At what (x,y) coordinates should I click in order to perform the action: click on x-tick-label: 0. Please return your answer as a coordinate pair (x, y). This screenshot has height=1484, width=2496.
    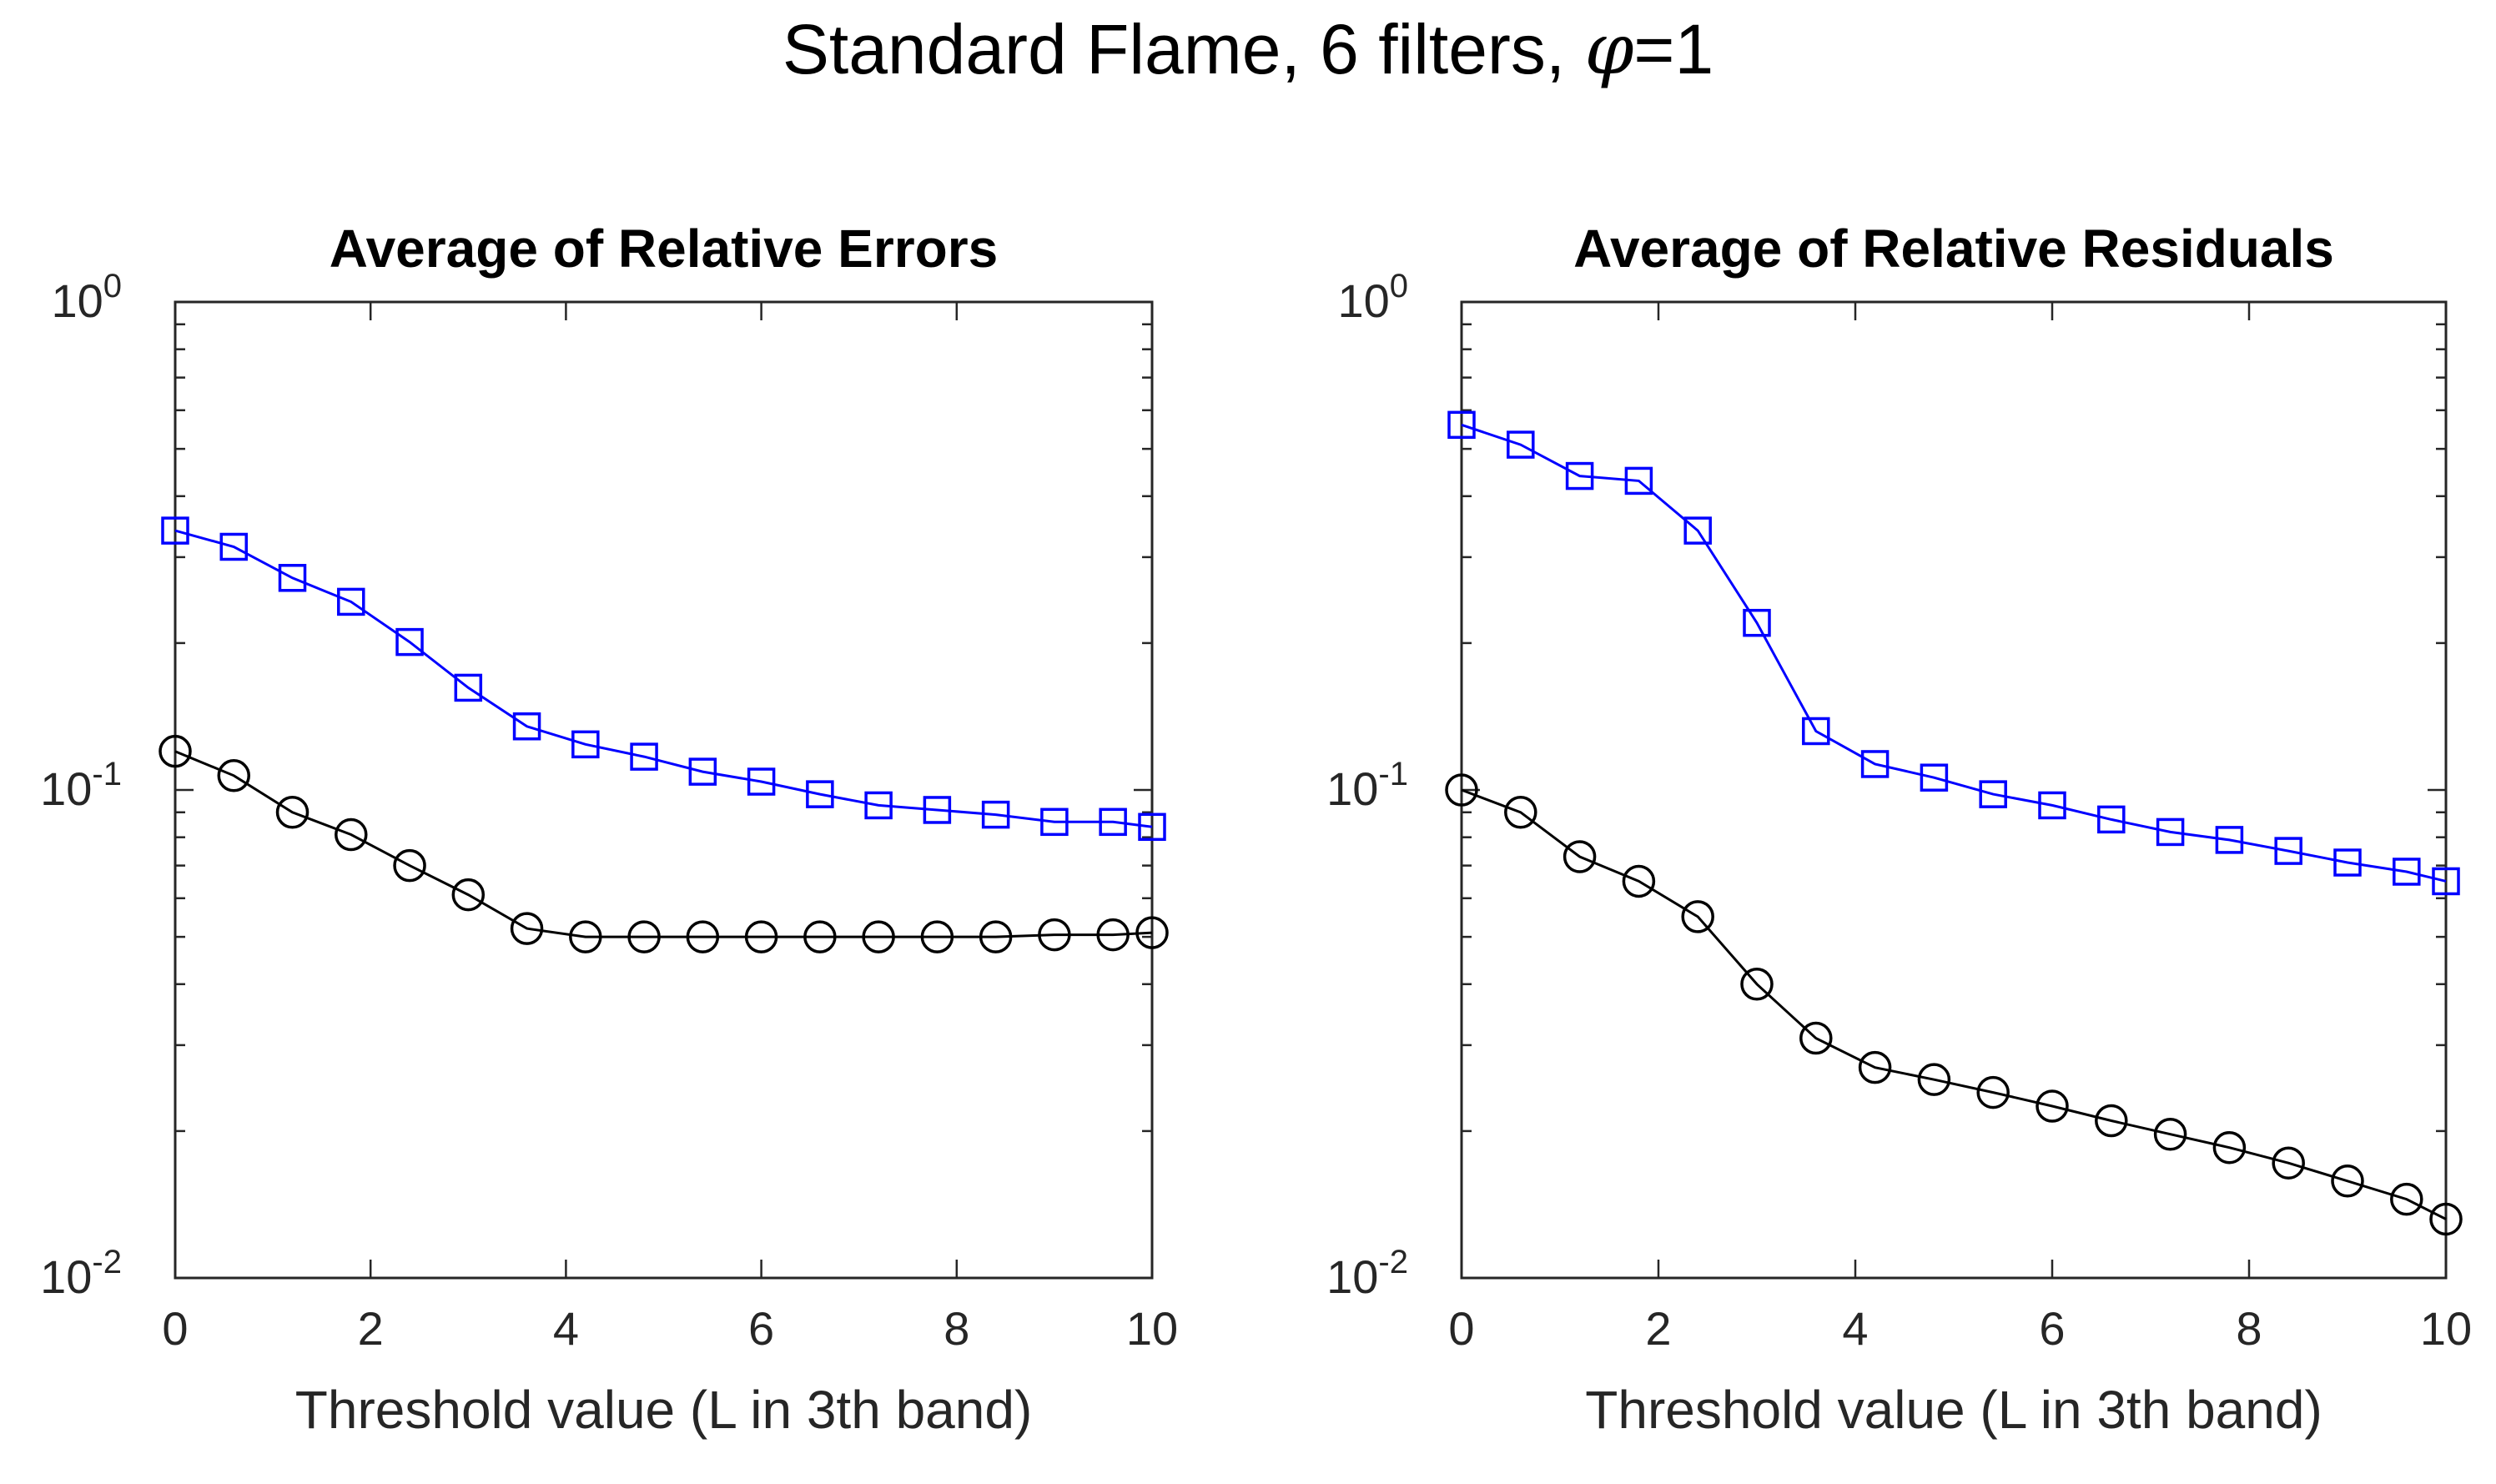
    Looking at the image, I should click on (175, 1329).